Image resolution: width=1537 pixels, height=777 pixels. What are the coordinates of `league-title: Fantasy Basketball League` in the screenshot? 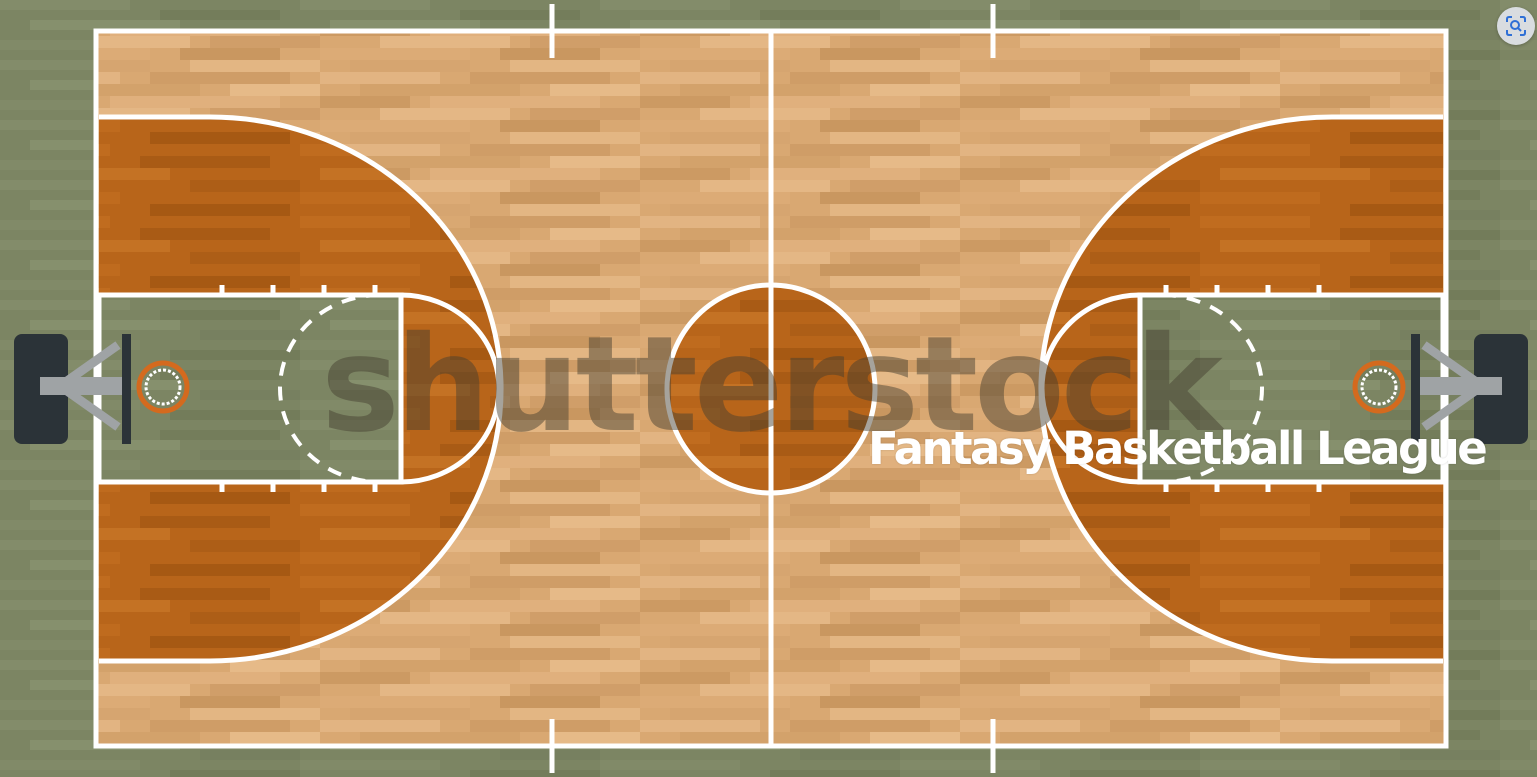 It's located at (1178, 448).